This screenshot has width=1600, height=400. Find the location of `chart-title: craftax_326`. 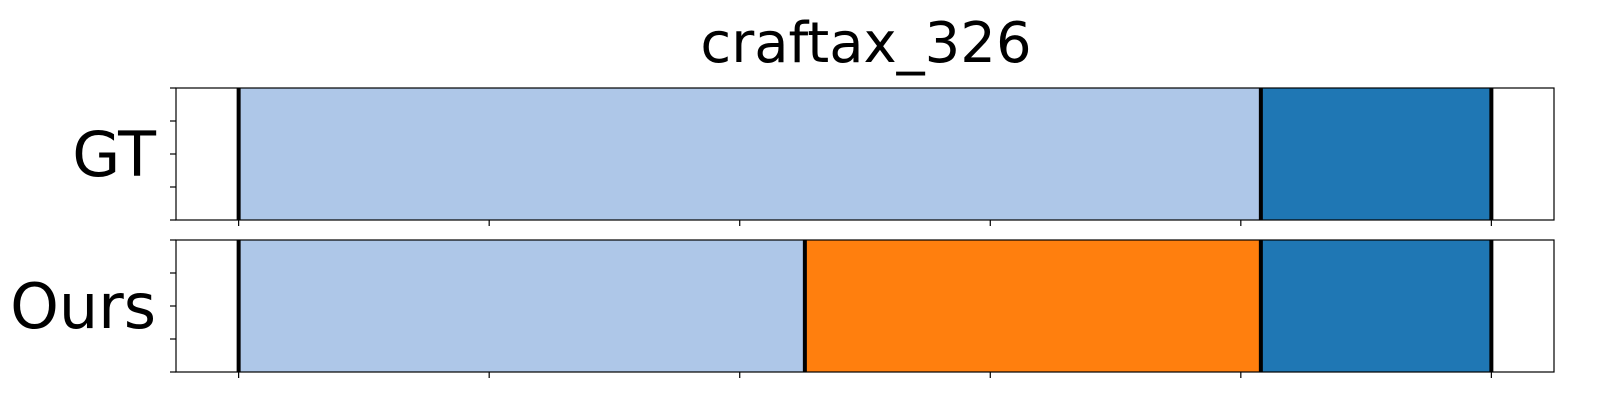

chart-title: craftax_326 is located at coordinates (865, 43).